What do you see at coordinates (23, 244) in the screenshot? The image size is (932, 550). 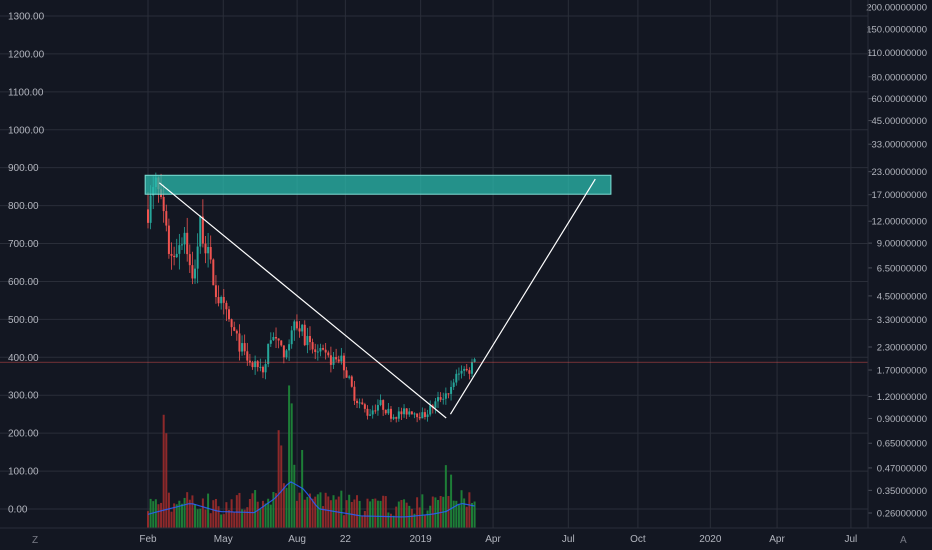 I see `left-axis-tick-label: 700.00` at bounding box center [23, 244].